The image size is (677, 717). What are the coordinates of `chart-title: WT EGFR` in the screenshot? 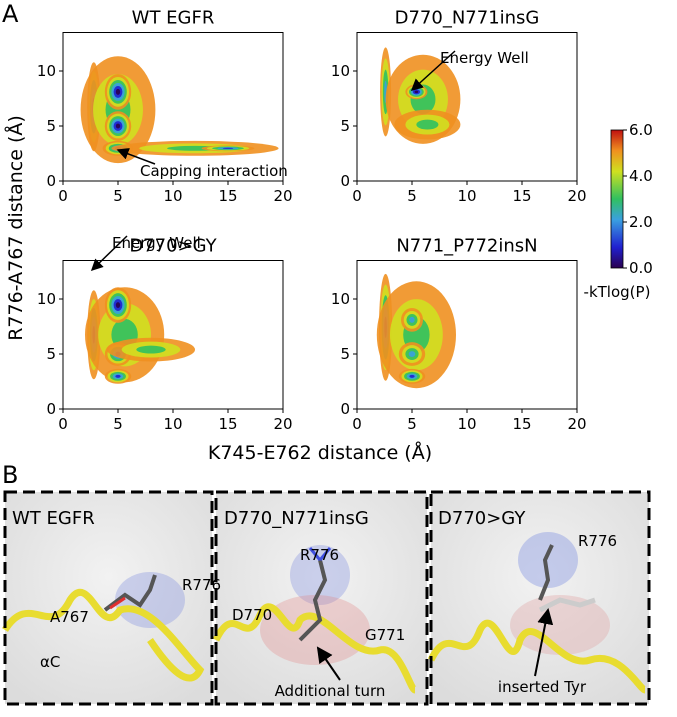 It's located at (173, 18).